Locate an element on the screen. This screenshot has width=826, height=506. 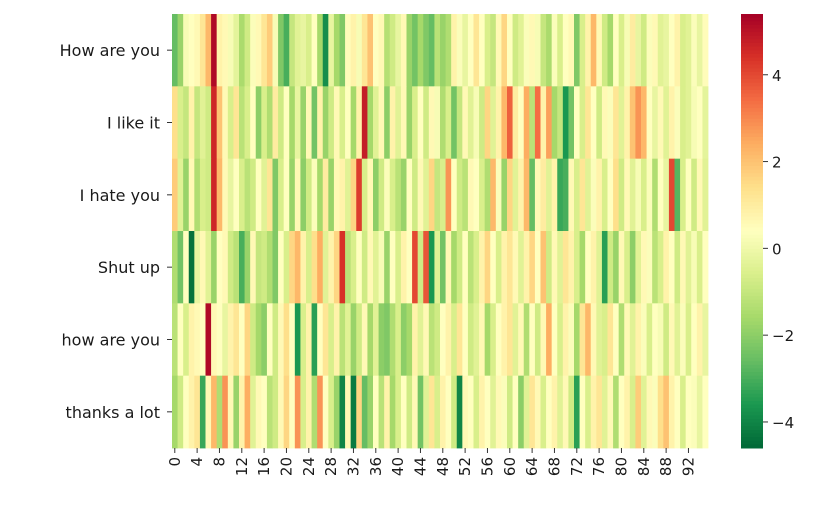
colorbar-tick-label: 4 is located at coordinates (777, 76).